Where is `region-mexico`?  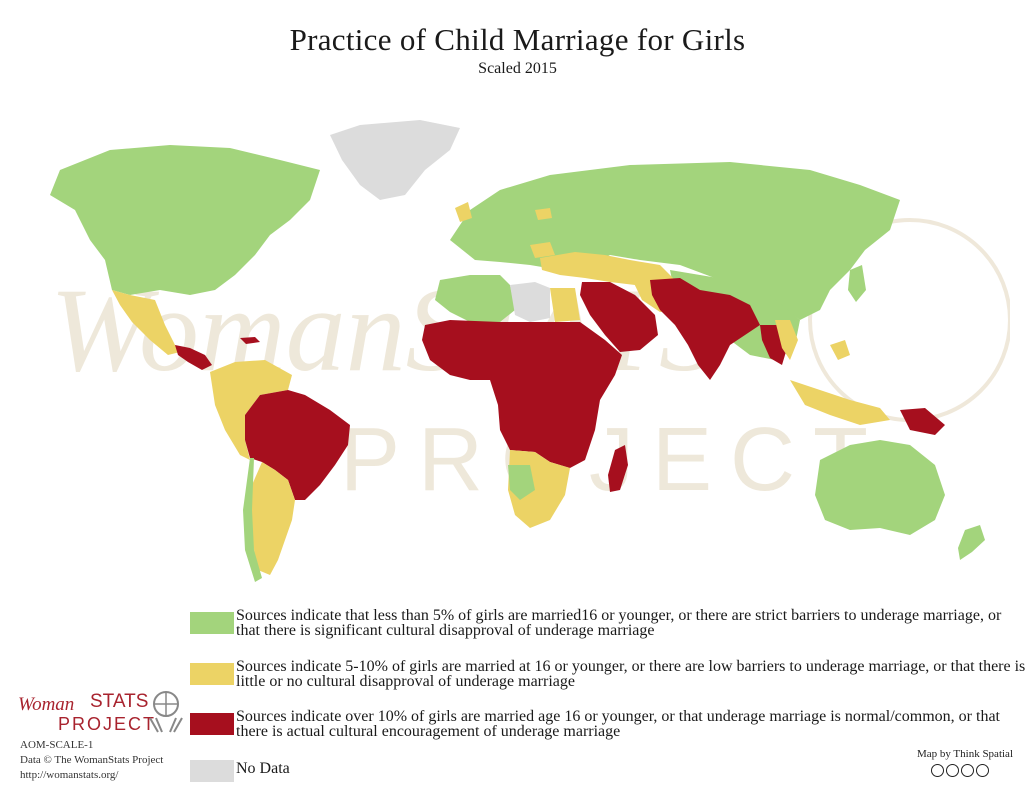
region-mexico is located at coordinates (146, 322).